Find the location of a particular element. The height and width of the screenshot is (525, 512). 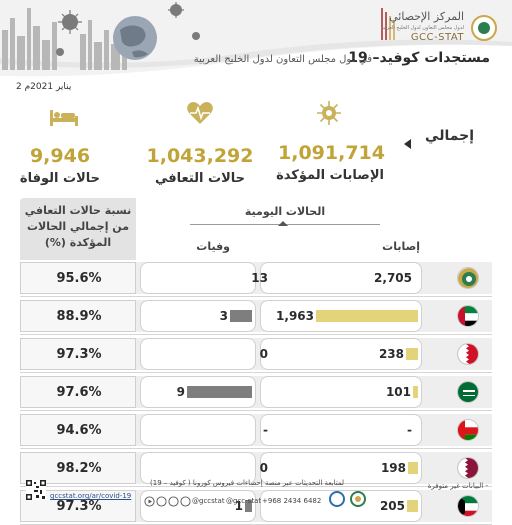

deaths-value: 13 is located at coordinates (259, 278).